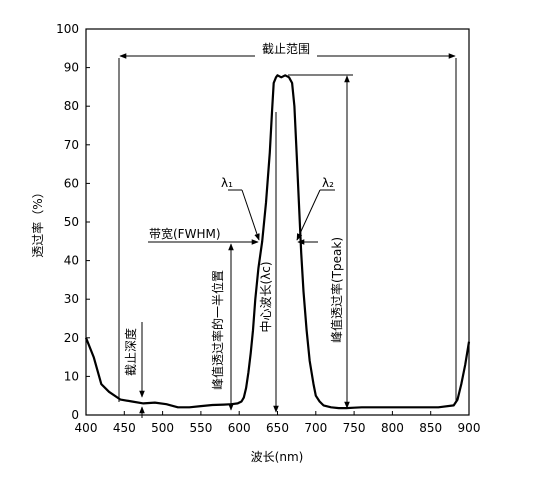  Describe the element at coordinates (328, 183) in the screenshot. I see `lambda2-label: λ₂` at that location.